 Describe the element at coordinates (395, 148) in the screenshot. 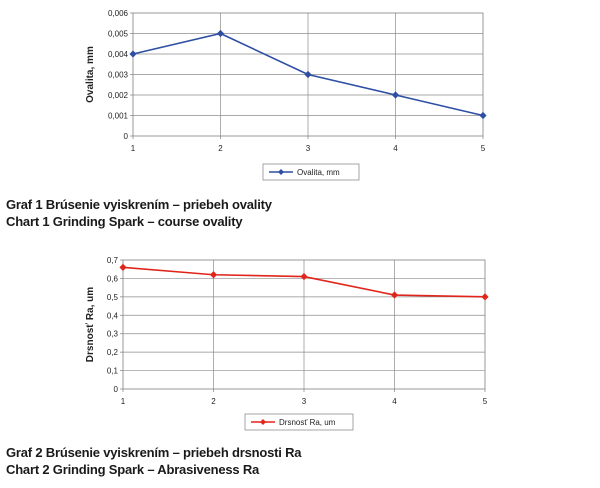

I see `chart1-x-tick-label: 4` at that location.